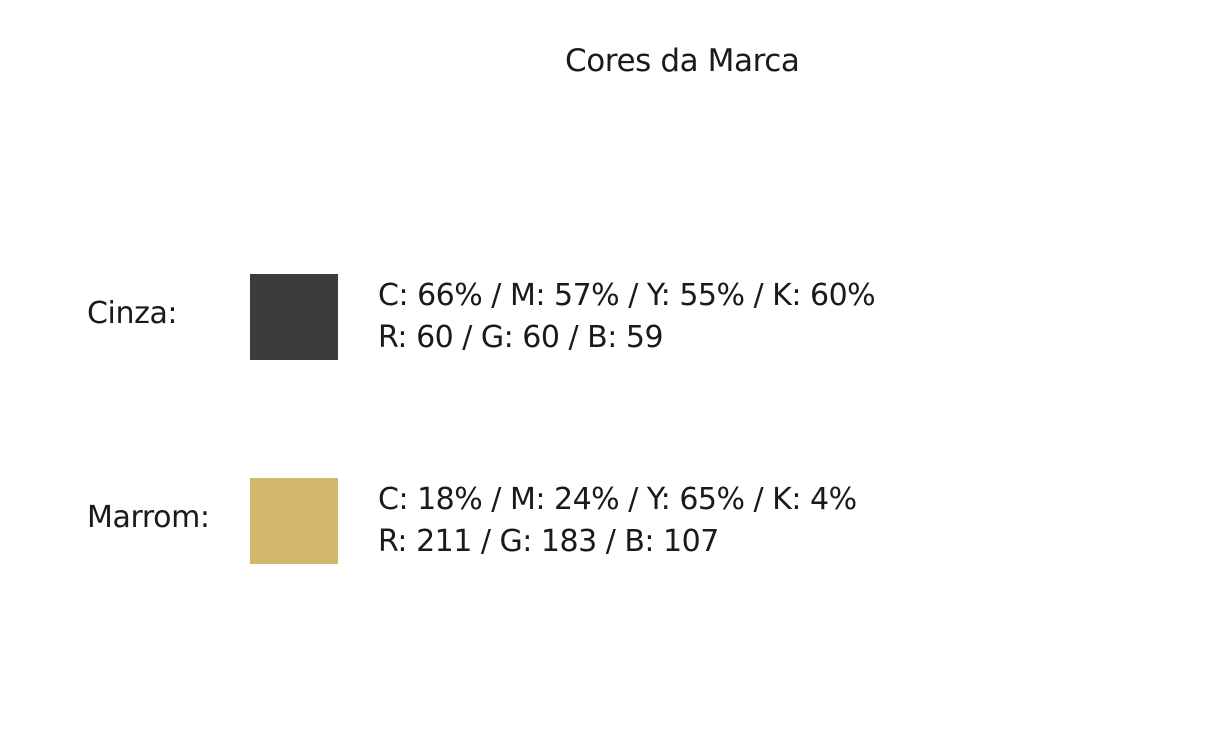 The image size is (1210, 733). I want to click on rgb-values: R: 60 / G: 60 / B: 59, so click(521, 337).